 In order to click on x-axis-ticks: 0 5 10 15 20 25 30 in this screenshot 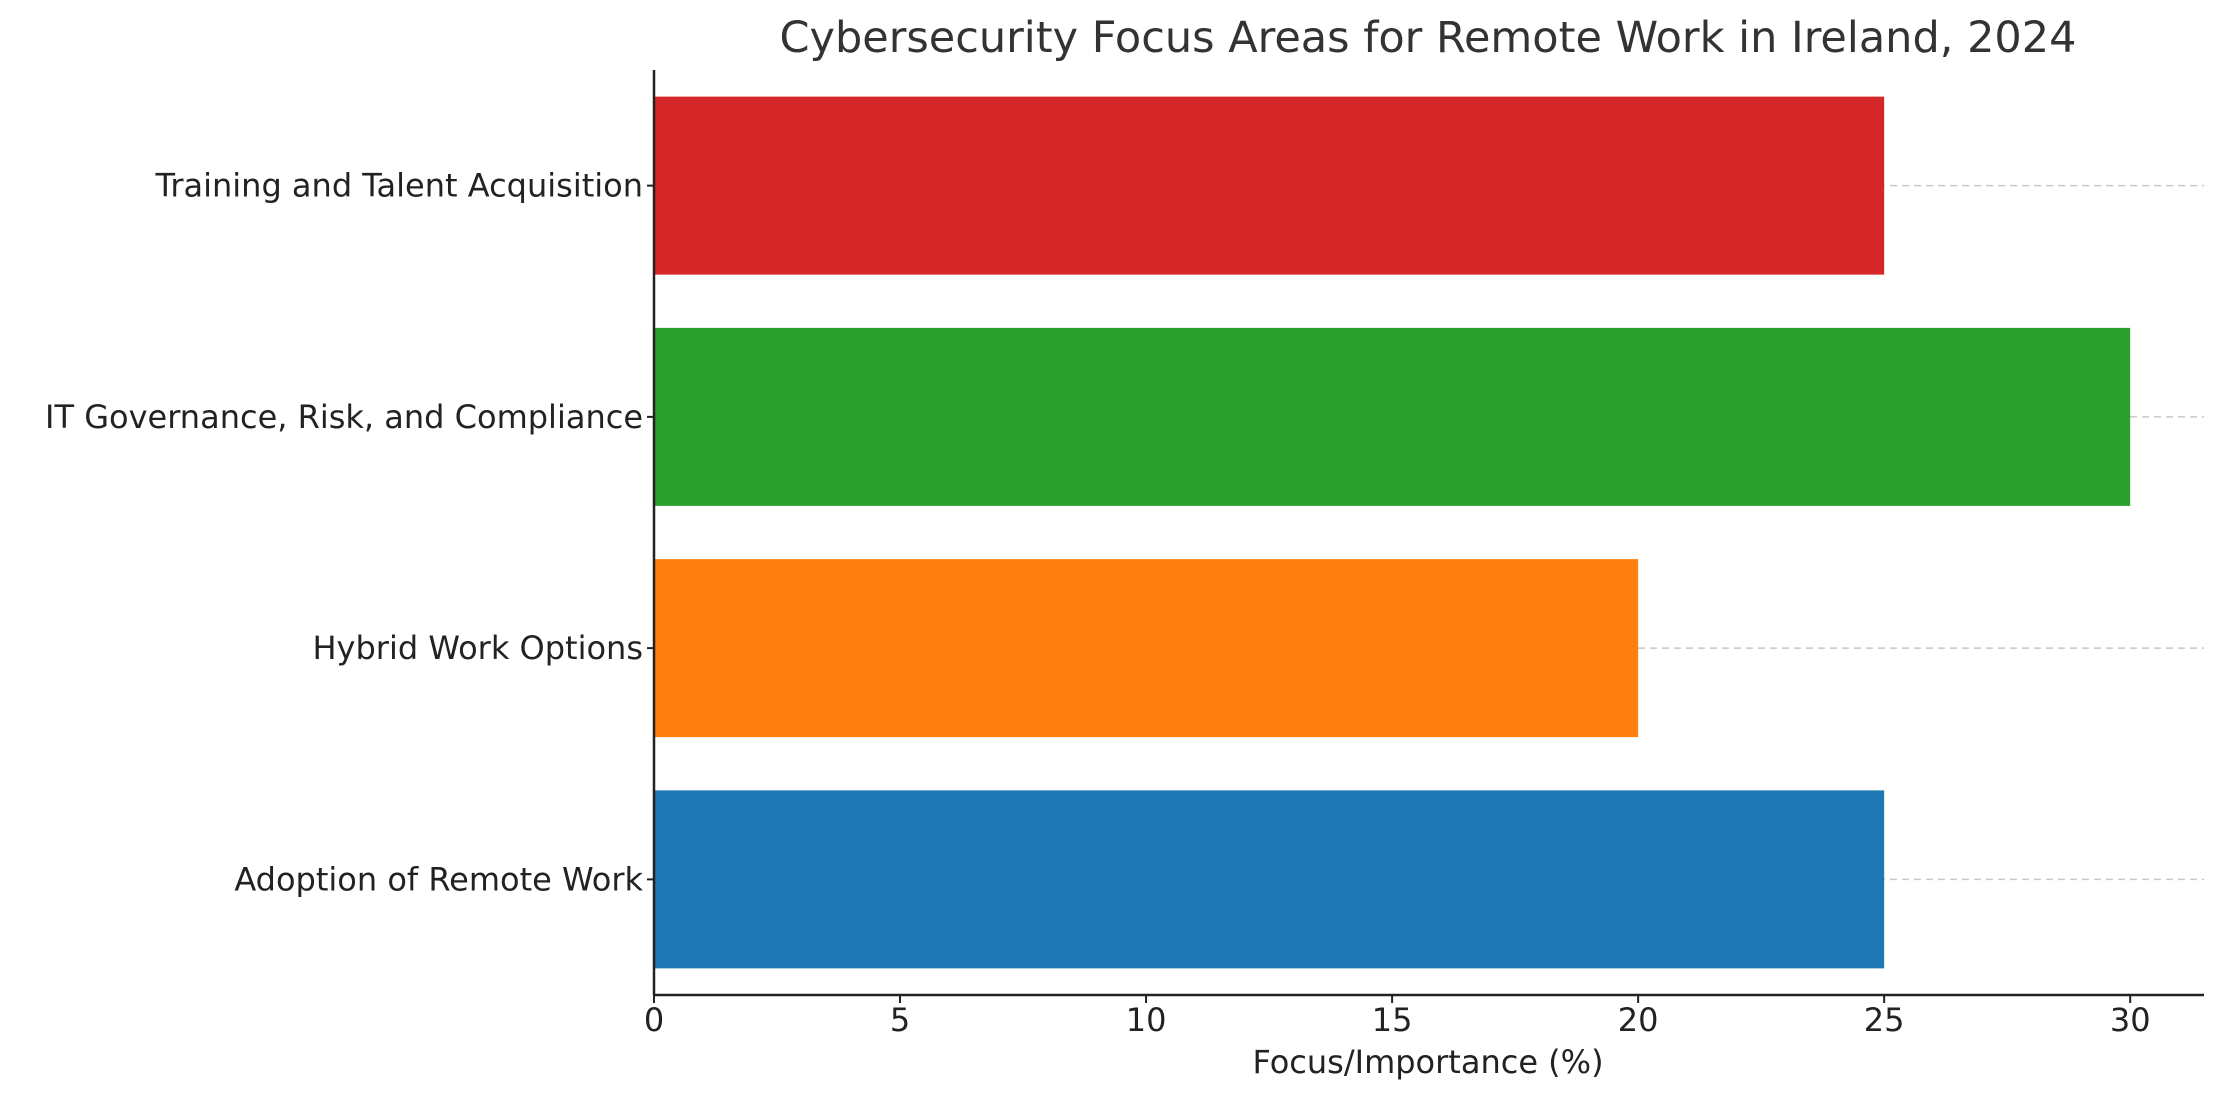, I will do `click(1397, 1017)`.